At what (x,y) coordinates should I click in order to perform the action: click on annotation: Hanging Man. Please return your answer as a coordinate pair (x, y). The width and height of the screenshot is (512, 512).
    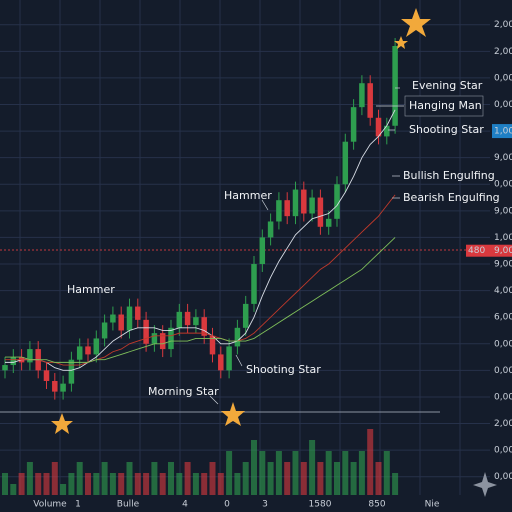
    Looking at the image, I should click on (445, 105).